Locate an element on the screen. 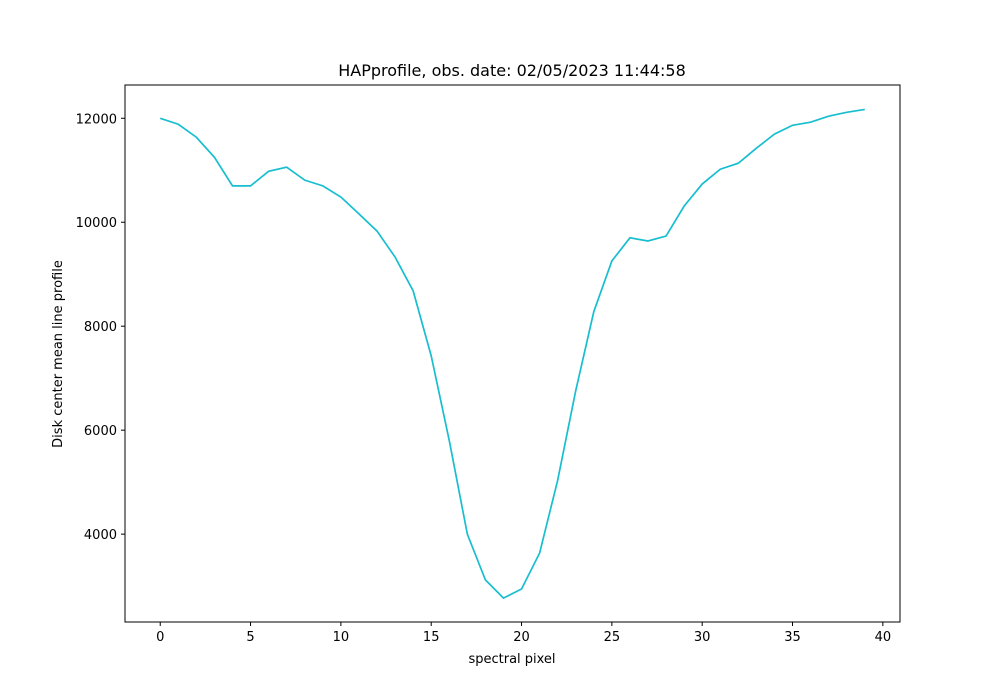 The width and height of the screenshot is (1000, 700). x-axis-label: spectral pixel is located at coordinates (511, 659).